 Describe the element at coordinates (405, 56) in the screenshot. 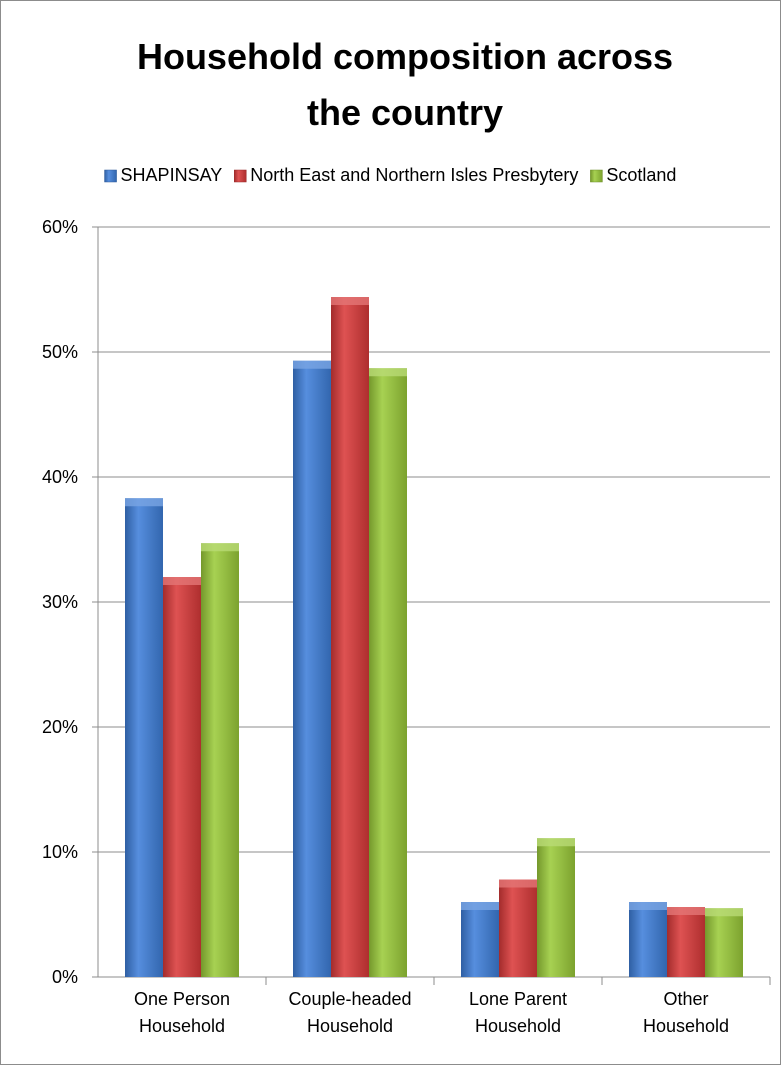

I see `chart-title-line-1: Household composition across` at that location.